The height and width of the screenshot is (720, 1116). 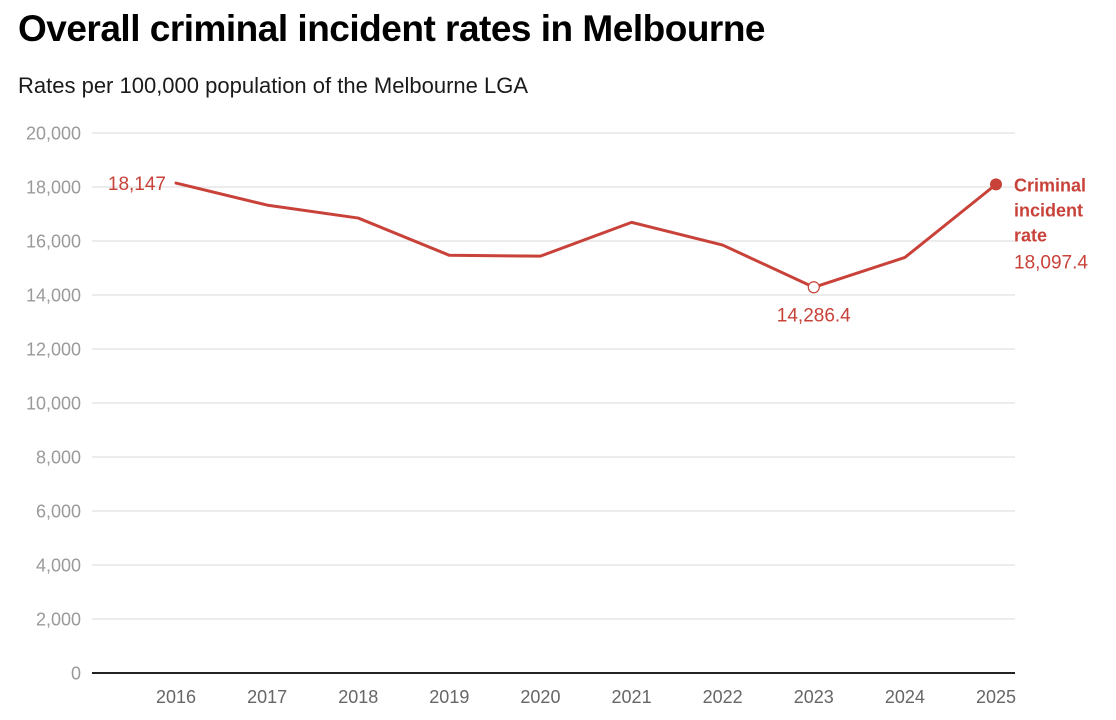 I want to click on data-label-end: 18,097.4, so click(x=1051, y=262).